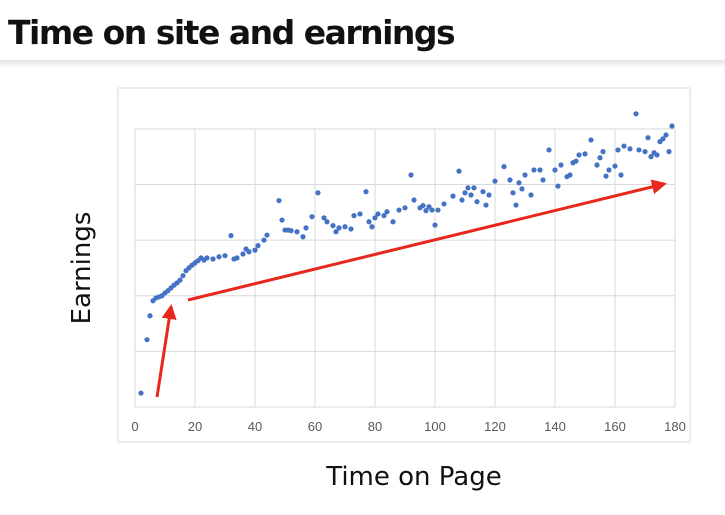 This screenshot has width=725, height=515. What do you see at coordinates (375, 426) in the screenshot?
I see `x-tick-label: 80` at bounding box center [375, 426].